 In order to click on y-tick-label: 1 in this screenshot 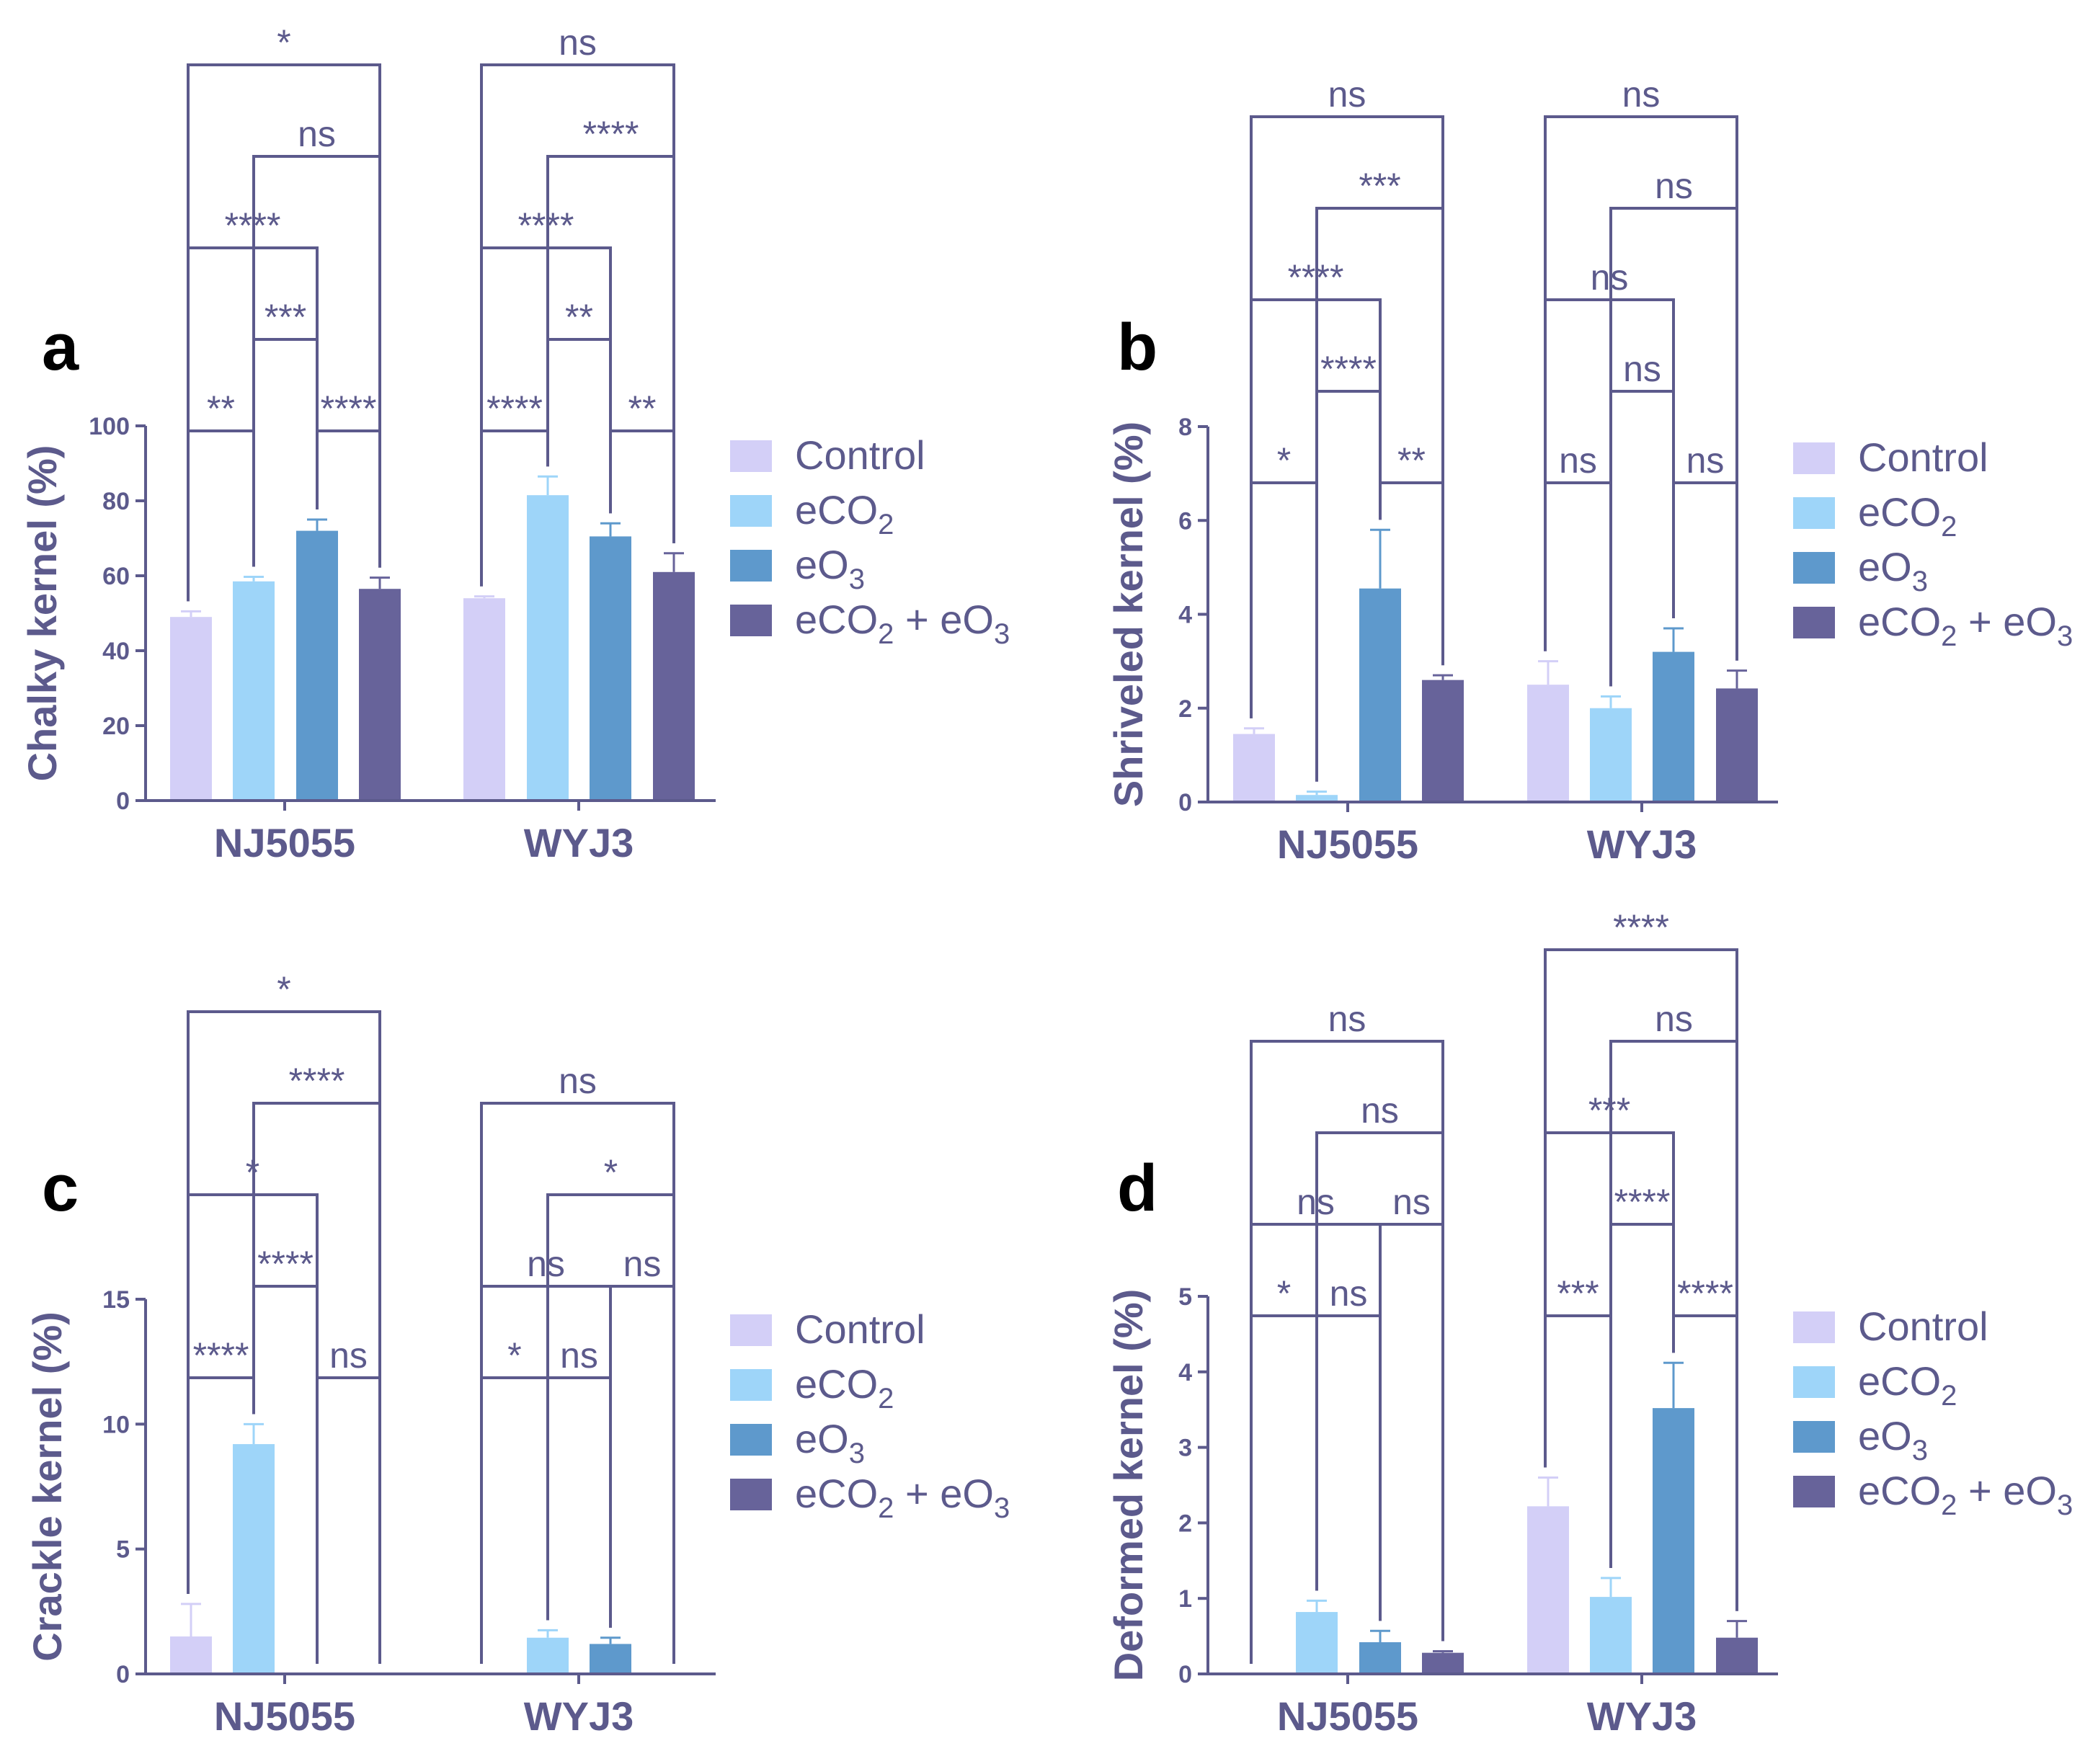, I will do `click(1185, 1599)`.